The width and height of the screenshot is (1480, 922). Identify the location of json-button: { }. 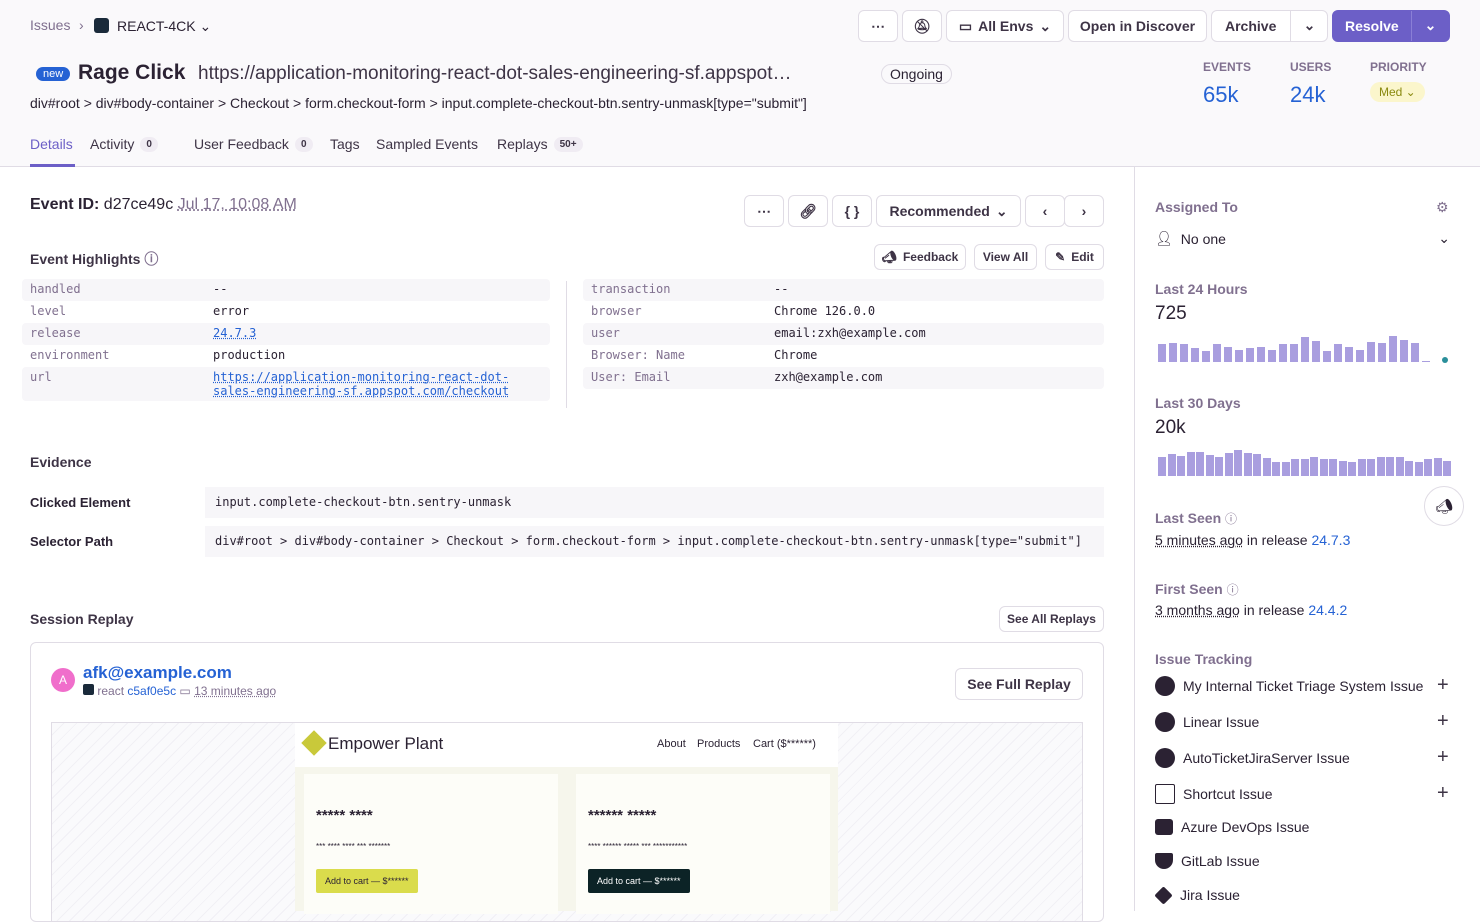
(852, 211).